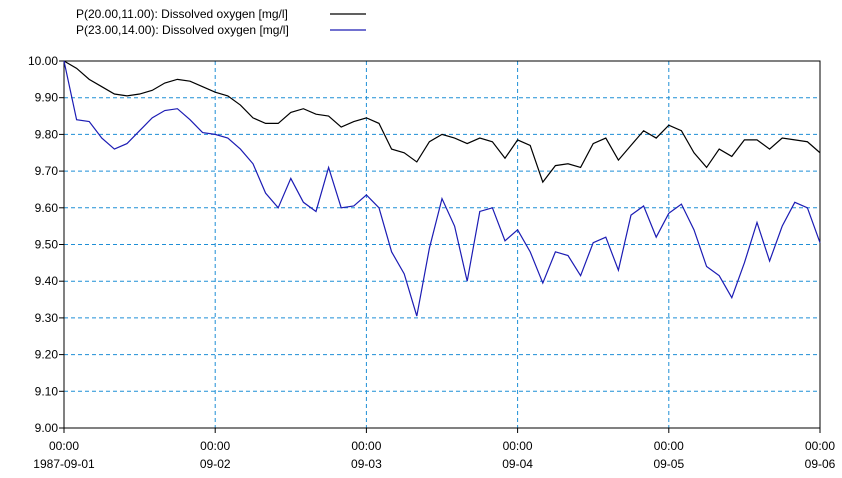 The image size is (842, 478). I want to click on x-tick-label: 09-03, so click(366, 464).